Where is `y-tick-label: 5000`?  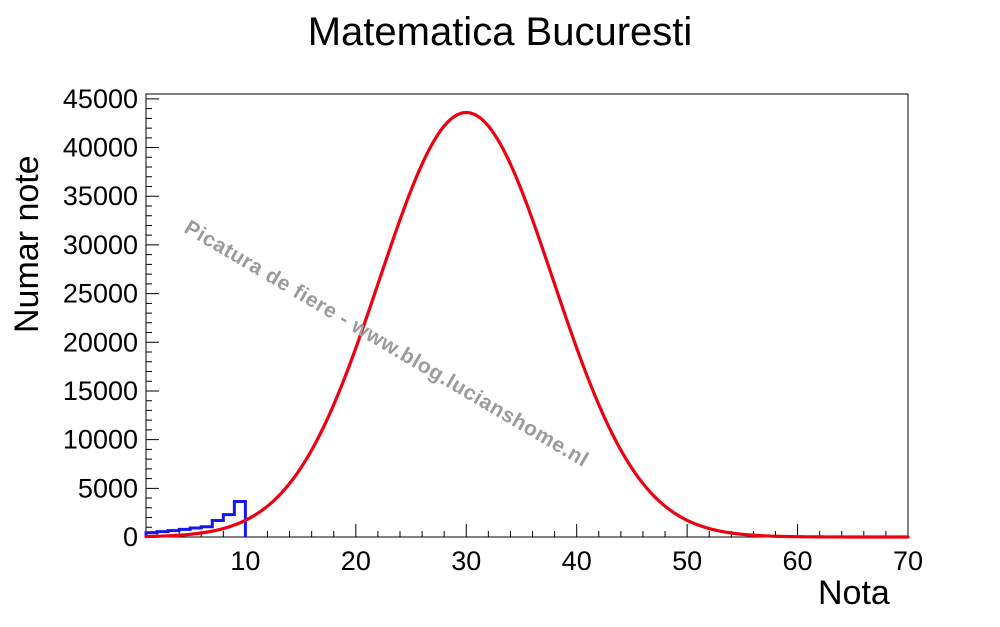 y-tick-label: 5000 is located at coordinates (108, 488).